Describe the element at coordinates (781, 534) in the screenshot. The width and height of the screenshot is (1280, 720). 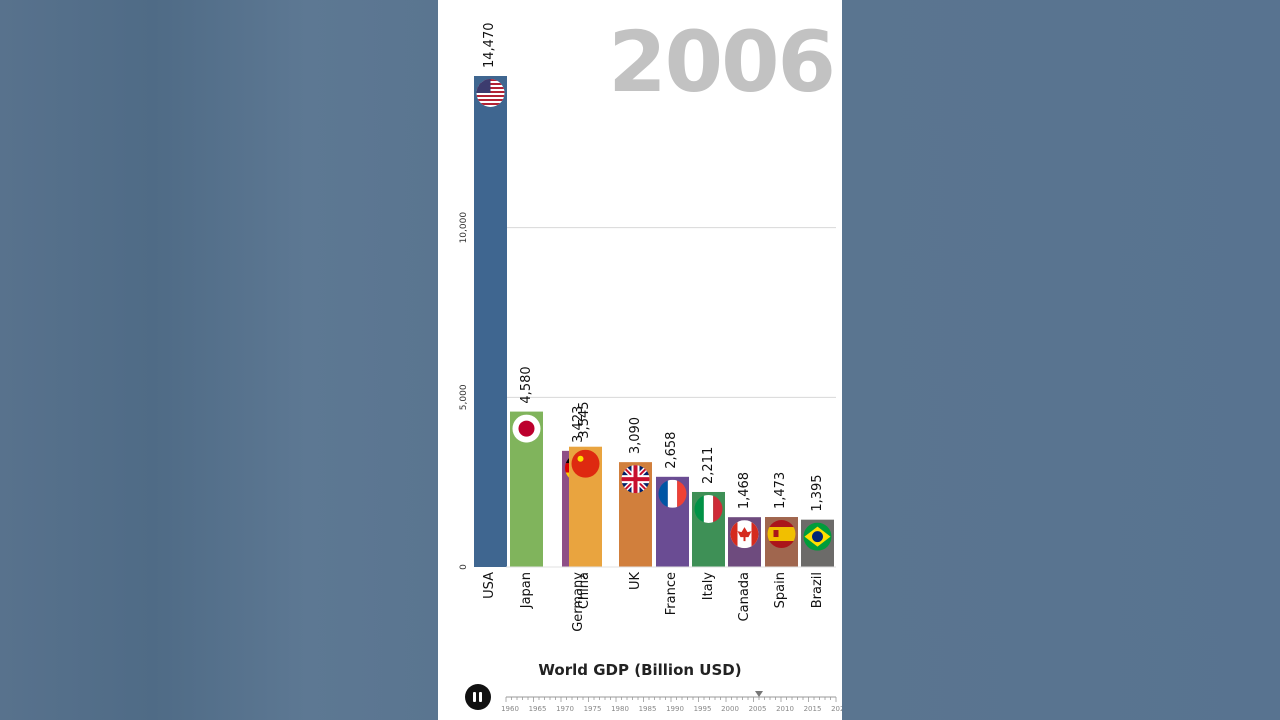
I see `spain-flag-icon` at that location.